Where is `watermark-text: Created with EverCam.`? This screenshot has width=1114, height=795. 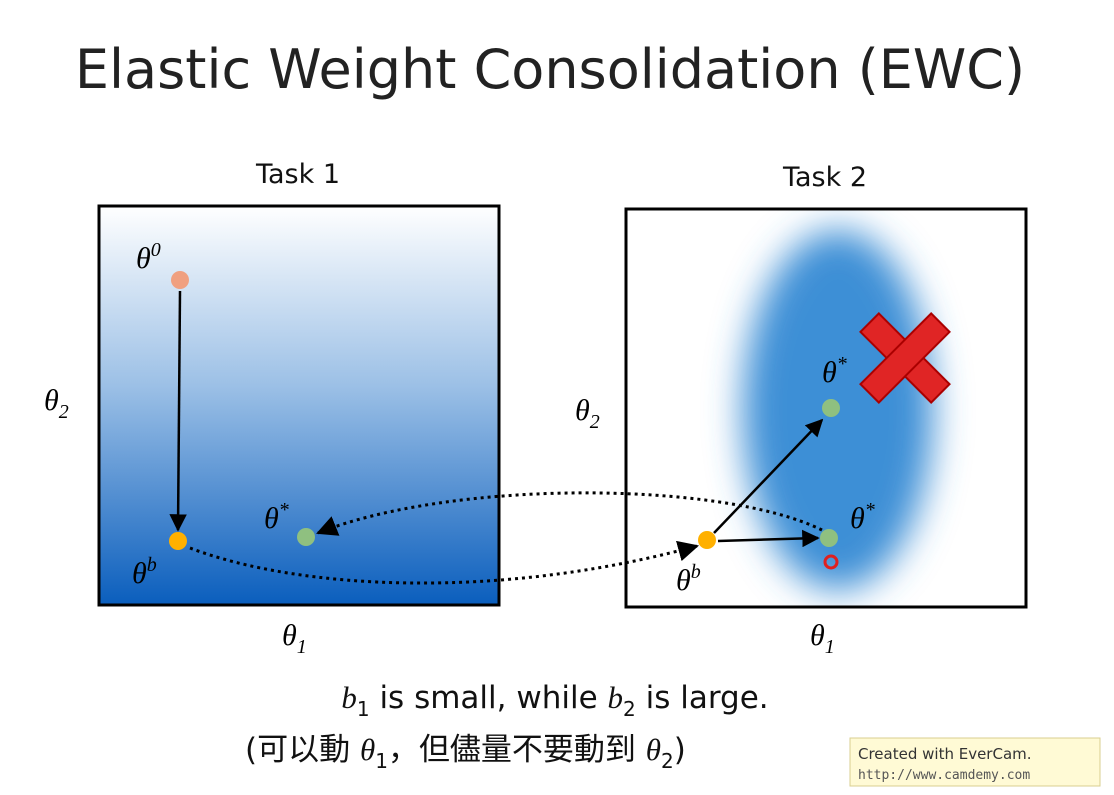 watermark-text: Created with EverCam. is located at coordinates (945, 754).